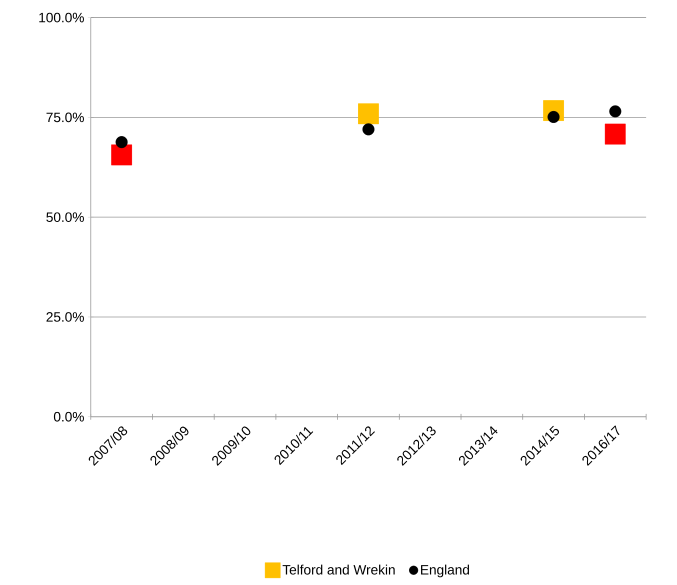  I want to click on y-tick-label: 50.0%, so click(65, 217).